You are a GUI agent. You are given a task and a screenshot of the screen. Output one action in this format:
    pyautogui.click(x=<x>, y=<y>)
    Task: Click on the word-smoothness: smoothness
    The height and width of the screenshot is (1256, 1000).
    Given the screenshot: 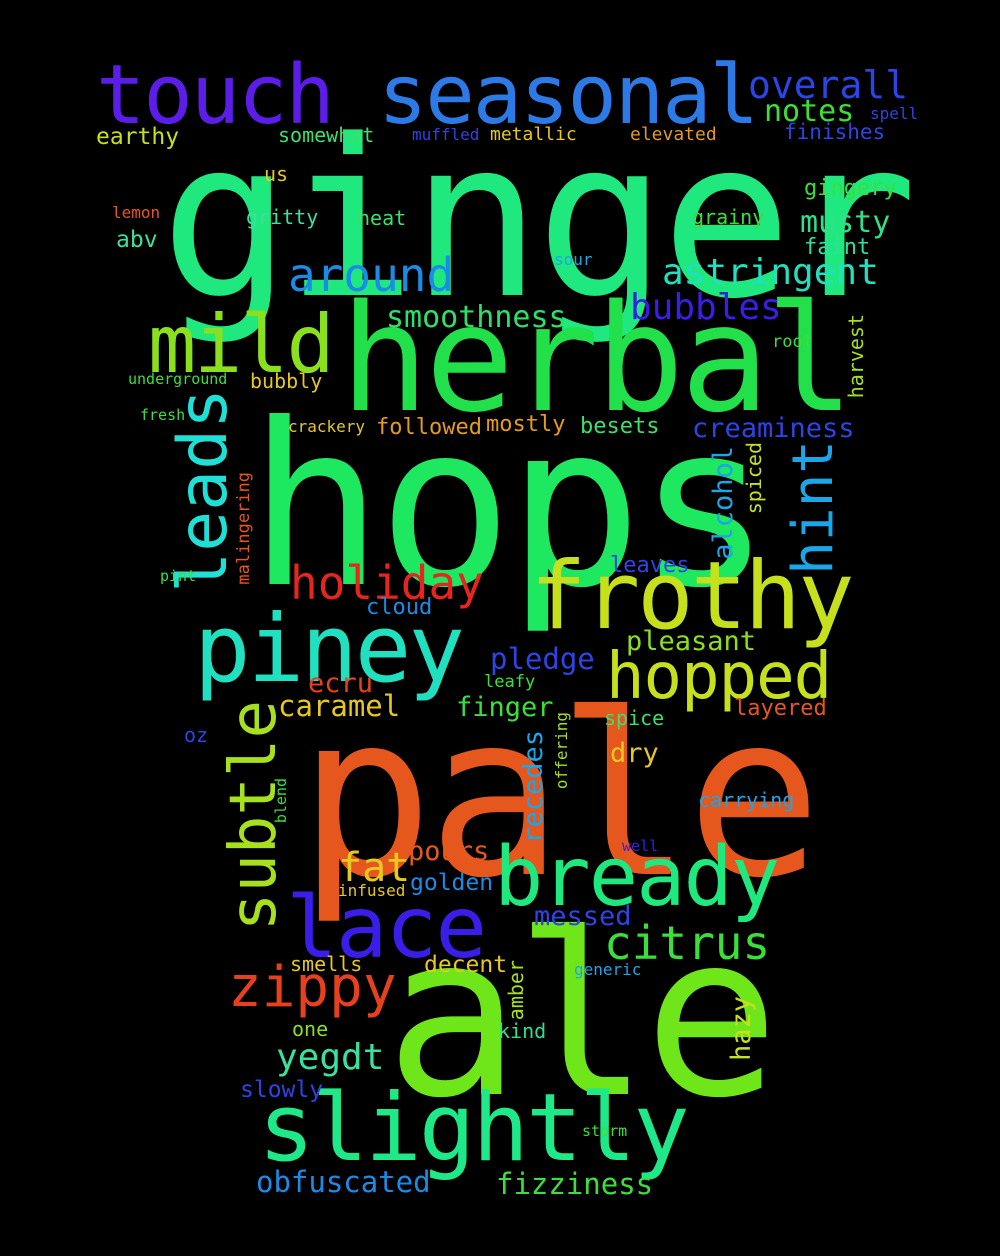 What is the action you would take?
    pyautogui.click(x=476, y=317)
    